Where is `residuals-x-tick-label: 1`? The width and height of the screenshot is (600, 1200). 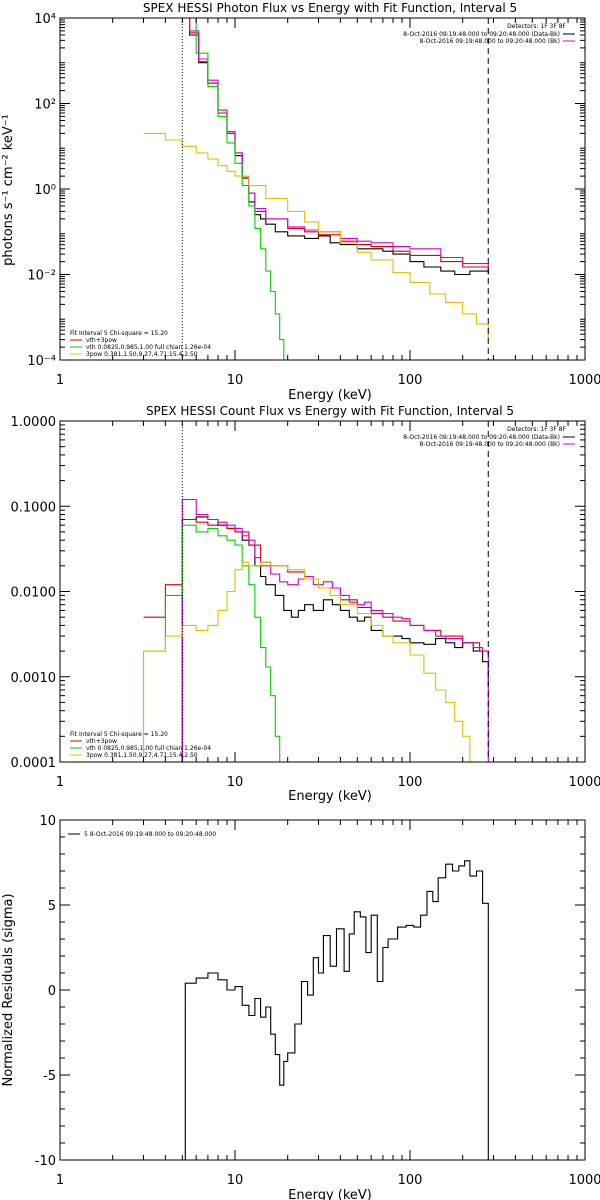 residuals-x-tick-label: 1 is located at coordinates (60, 1180).